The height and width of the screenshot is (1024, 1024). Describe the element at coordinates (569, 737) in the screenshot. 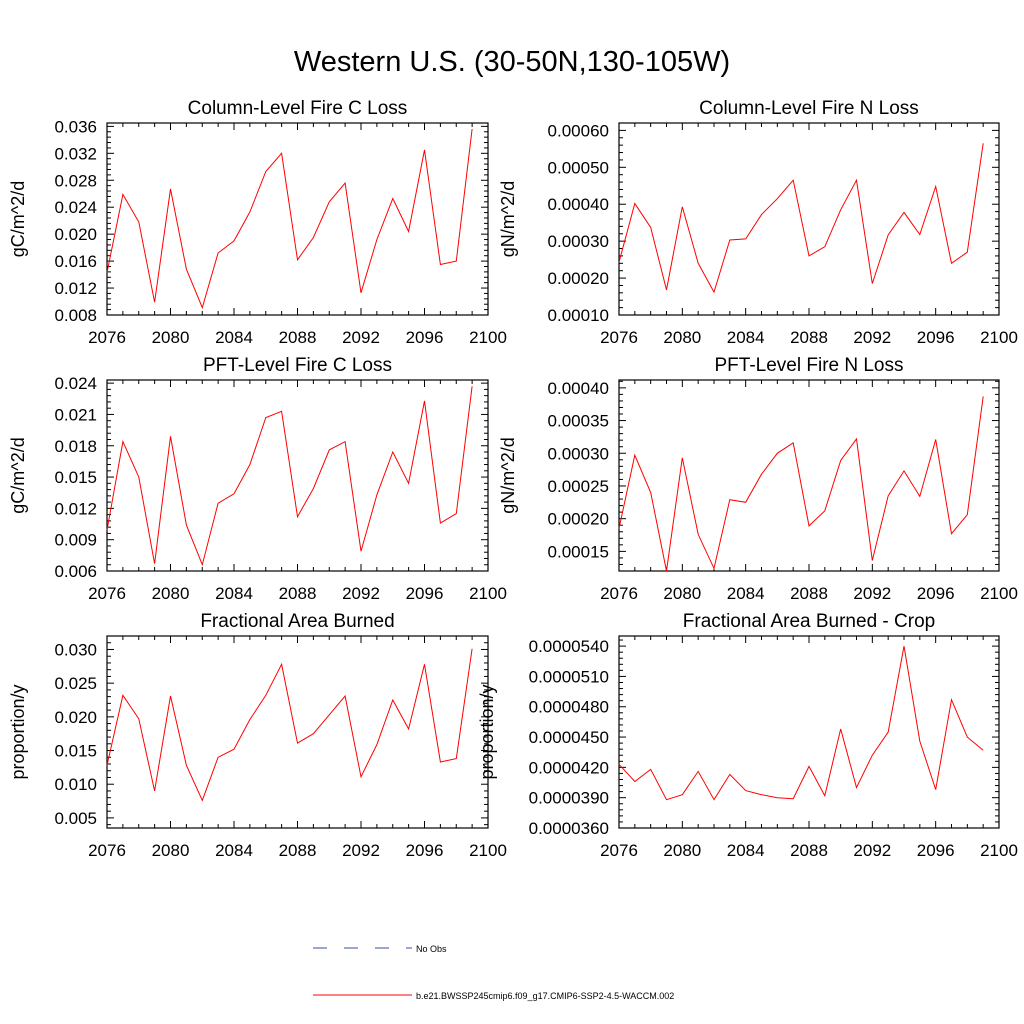

I see `y-tick-label: 0.0000450` at that location.